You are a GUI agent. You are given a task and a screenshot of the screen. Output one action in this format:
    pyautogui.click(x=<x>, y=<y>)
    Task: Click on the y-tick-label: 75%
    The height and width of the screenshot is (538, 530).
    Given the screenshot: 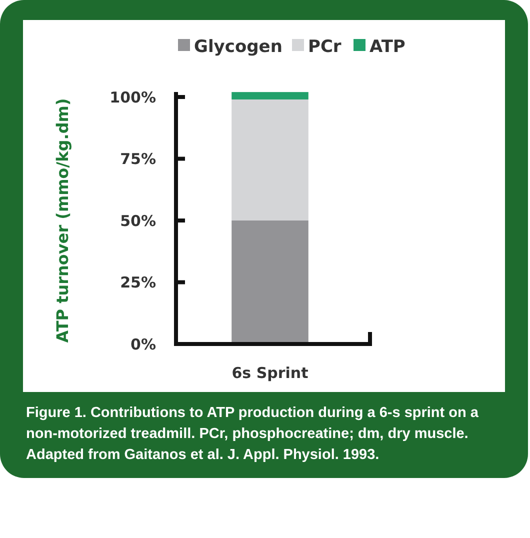 What is the action you would take?
    pyautogui.click(x=138, y=159)
    